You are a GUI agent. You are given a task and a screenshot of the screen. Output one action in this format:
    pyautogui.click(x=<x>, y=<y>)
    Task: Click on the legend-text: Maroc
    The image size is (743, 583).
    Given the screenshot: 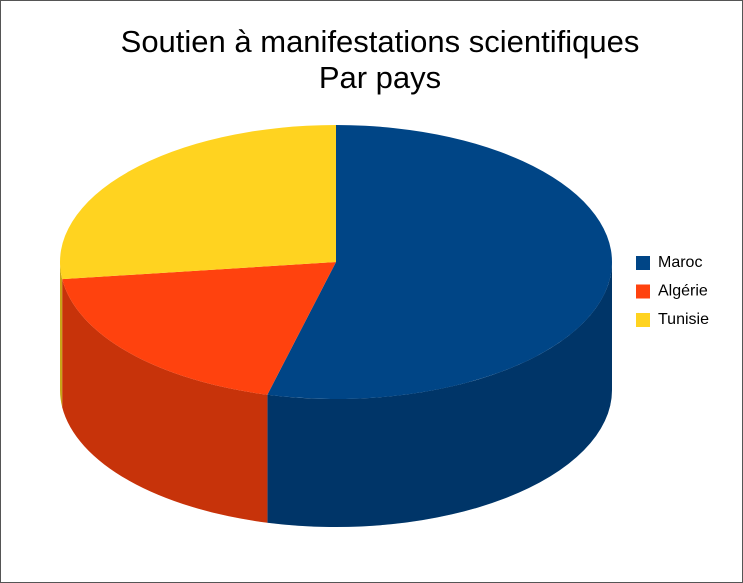 What is the action you would take?
    pyautogui.click(x=680, y=262)
    